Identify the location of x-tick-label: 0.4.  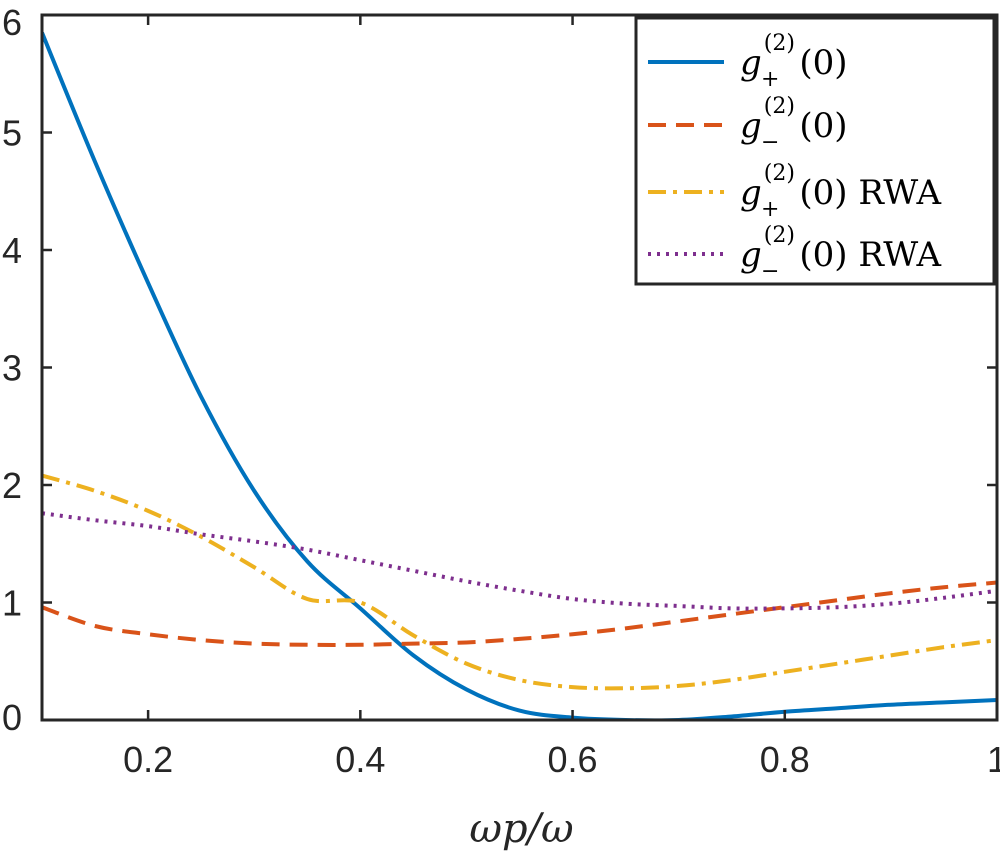
(360, 759).